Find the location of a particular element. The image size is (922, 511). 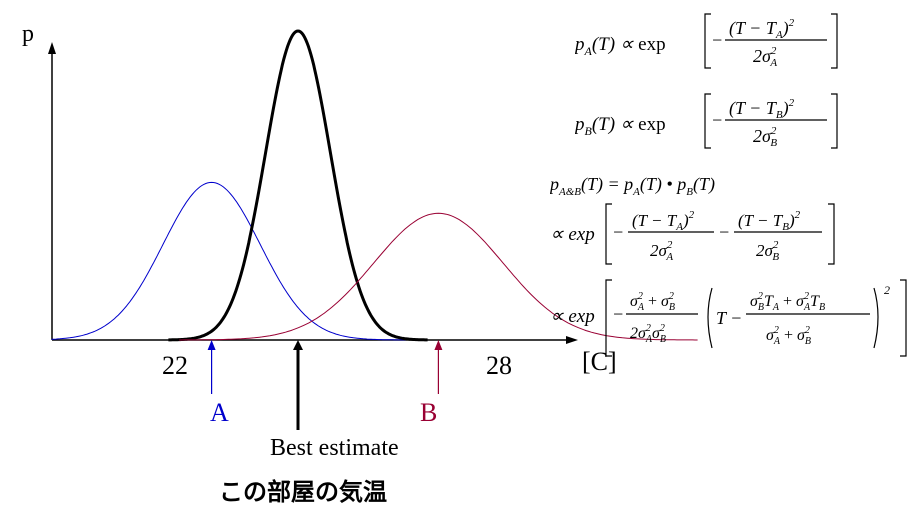

equation-pb: pB(T) ∝ exp − (T − TB)2 2σ2 B is located at coordinates (709, 123).